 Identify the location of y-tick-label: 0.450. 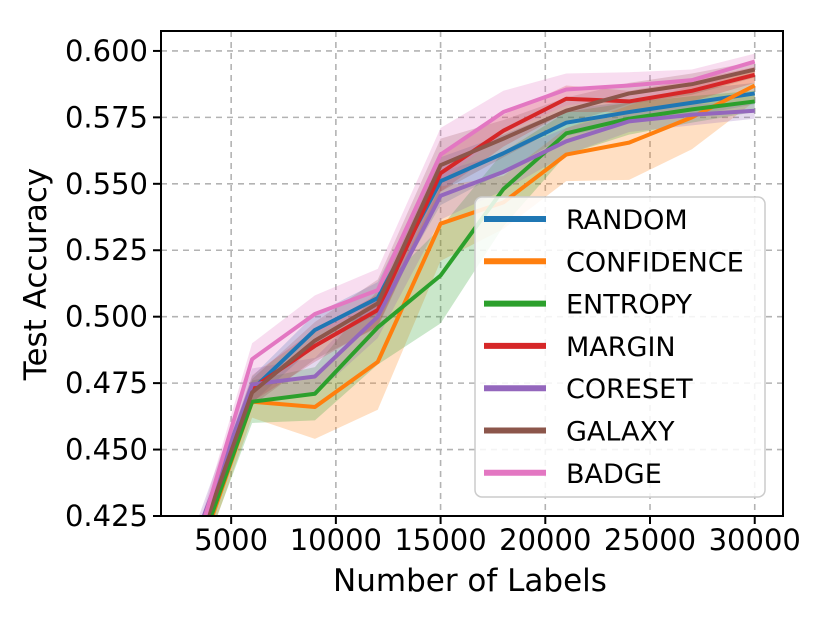
(106, 450).